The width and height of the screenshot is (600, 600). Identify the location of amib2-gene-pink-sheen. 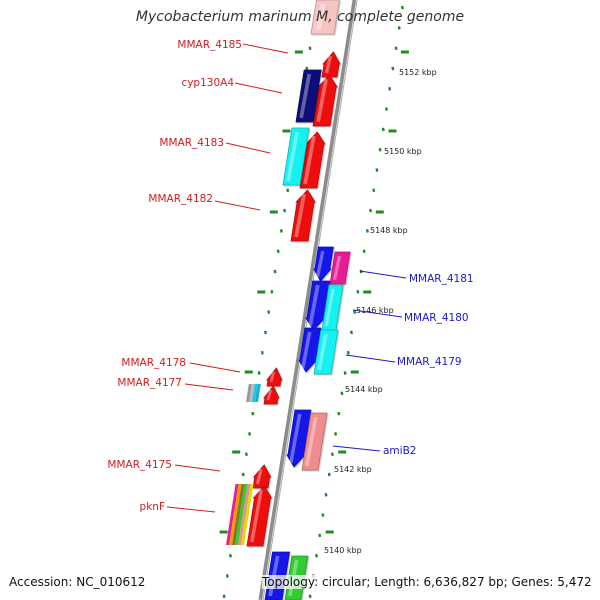
(311, 441).